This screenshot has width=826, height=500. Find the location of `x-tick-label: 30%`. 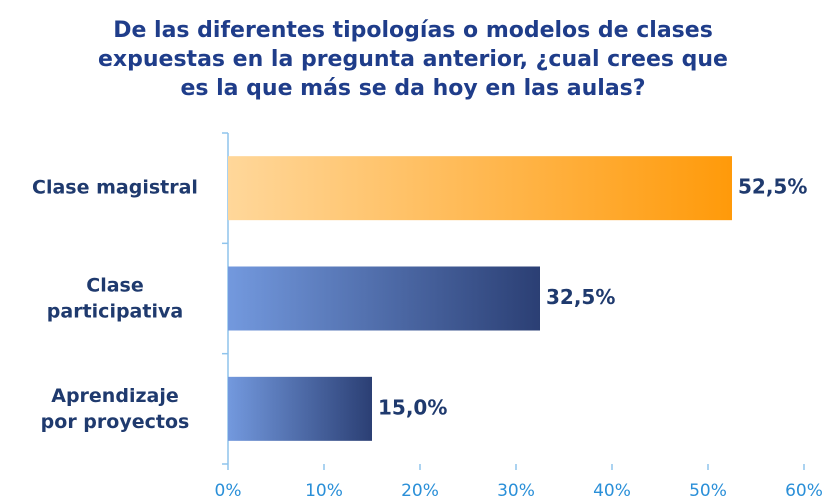

x-tick-label: 30% is located at coordinates (516, 490).